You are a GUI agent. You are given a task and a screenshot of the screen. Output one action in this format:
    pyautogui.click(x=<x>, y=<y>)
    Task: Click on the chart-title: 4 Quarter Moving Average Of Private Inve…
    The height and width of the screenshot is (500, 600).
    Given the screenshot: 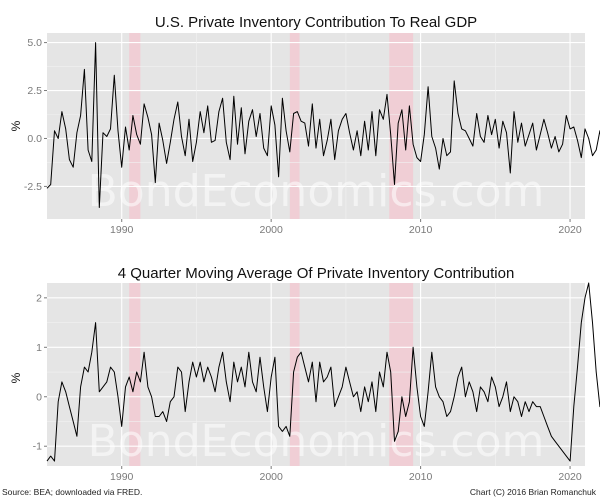 What is the action you would take?
    pyautogui.click(x=316, y=273)
    